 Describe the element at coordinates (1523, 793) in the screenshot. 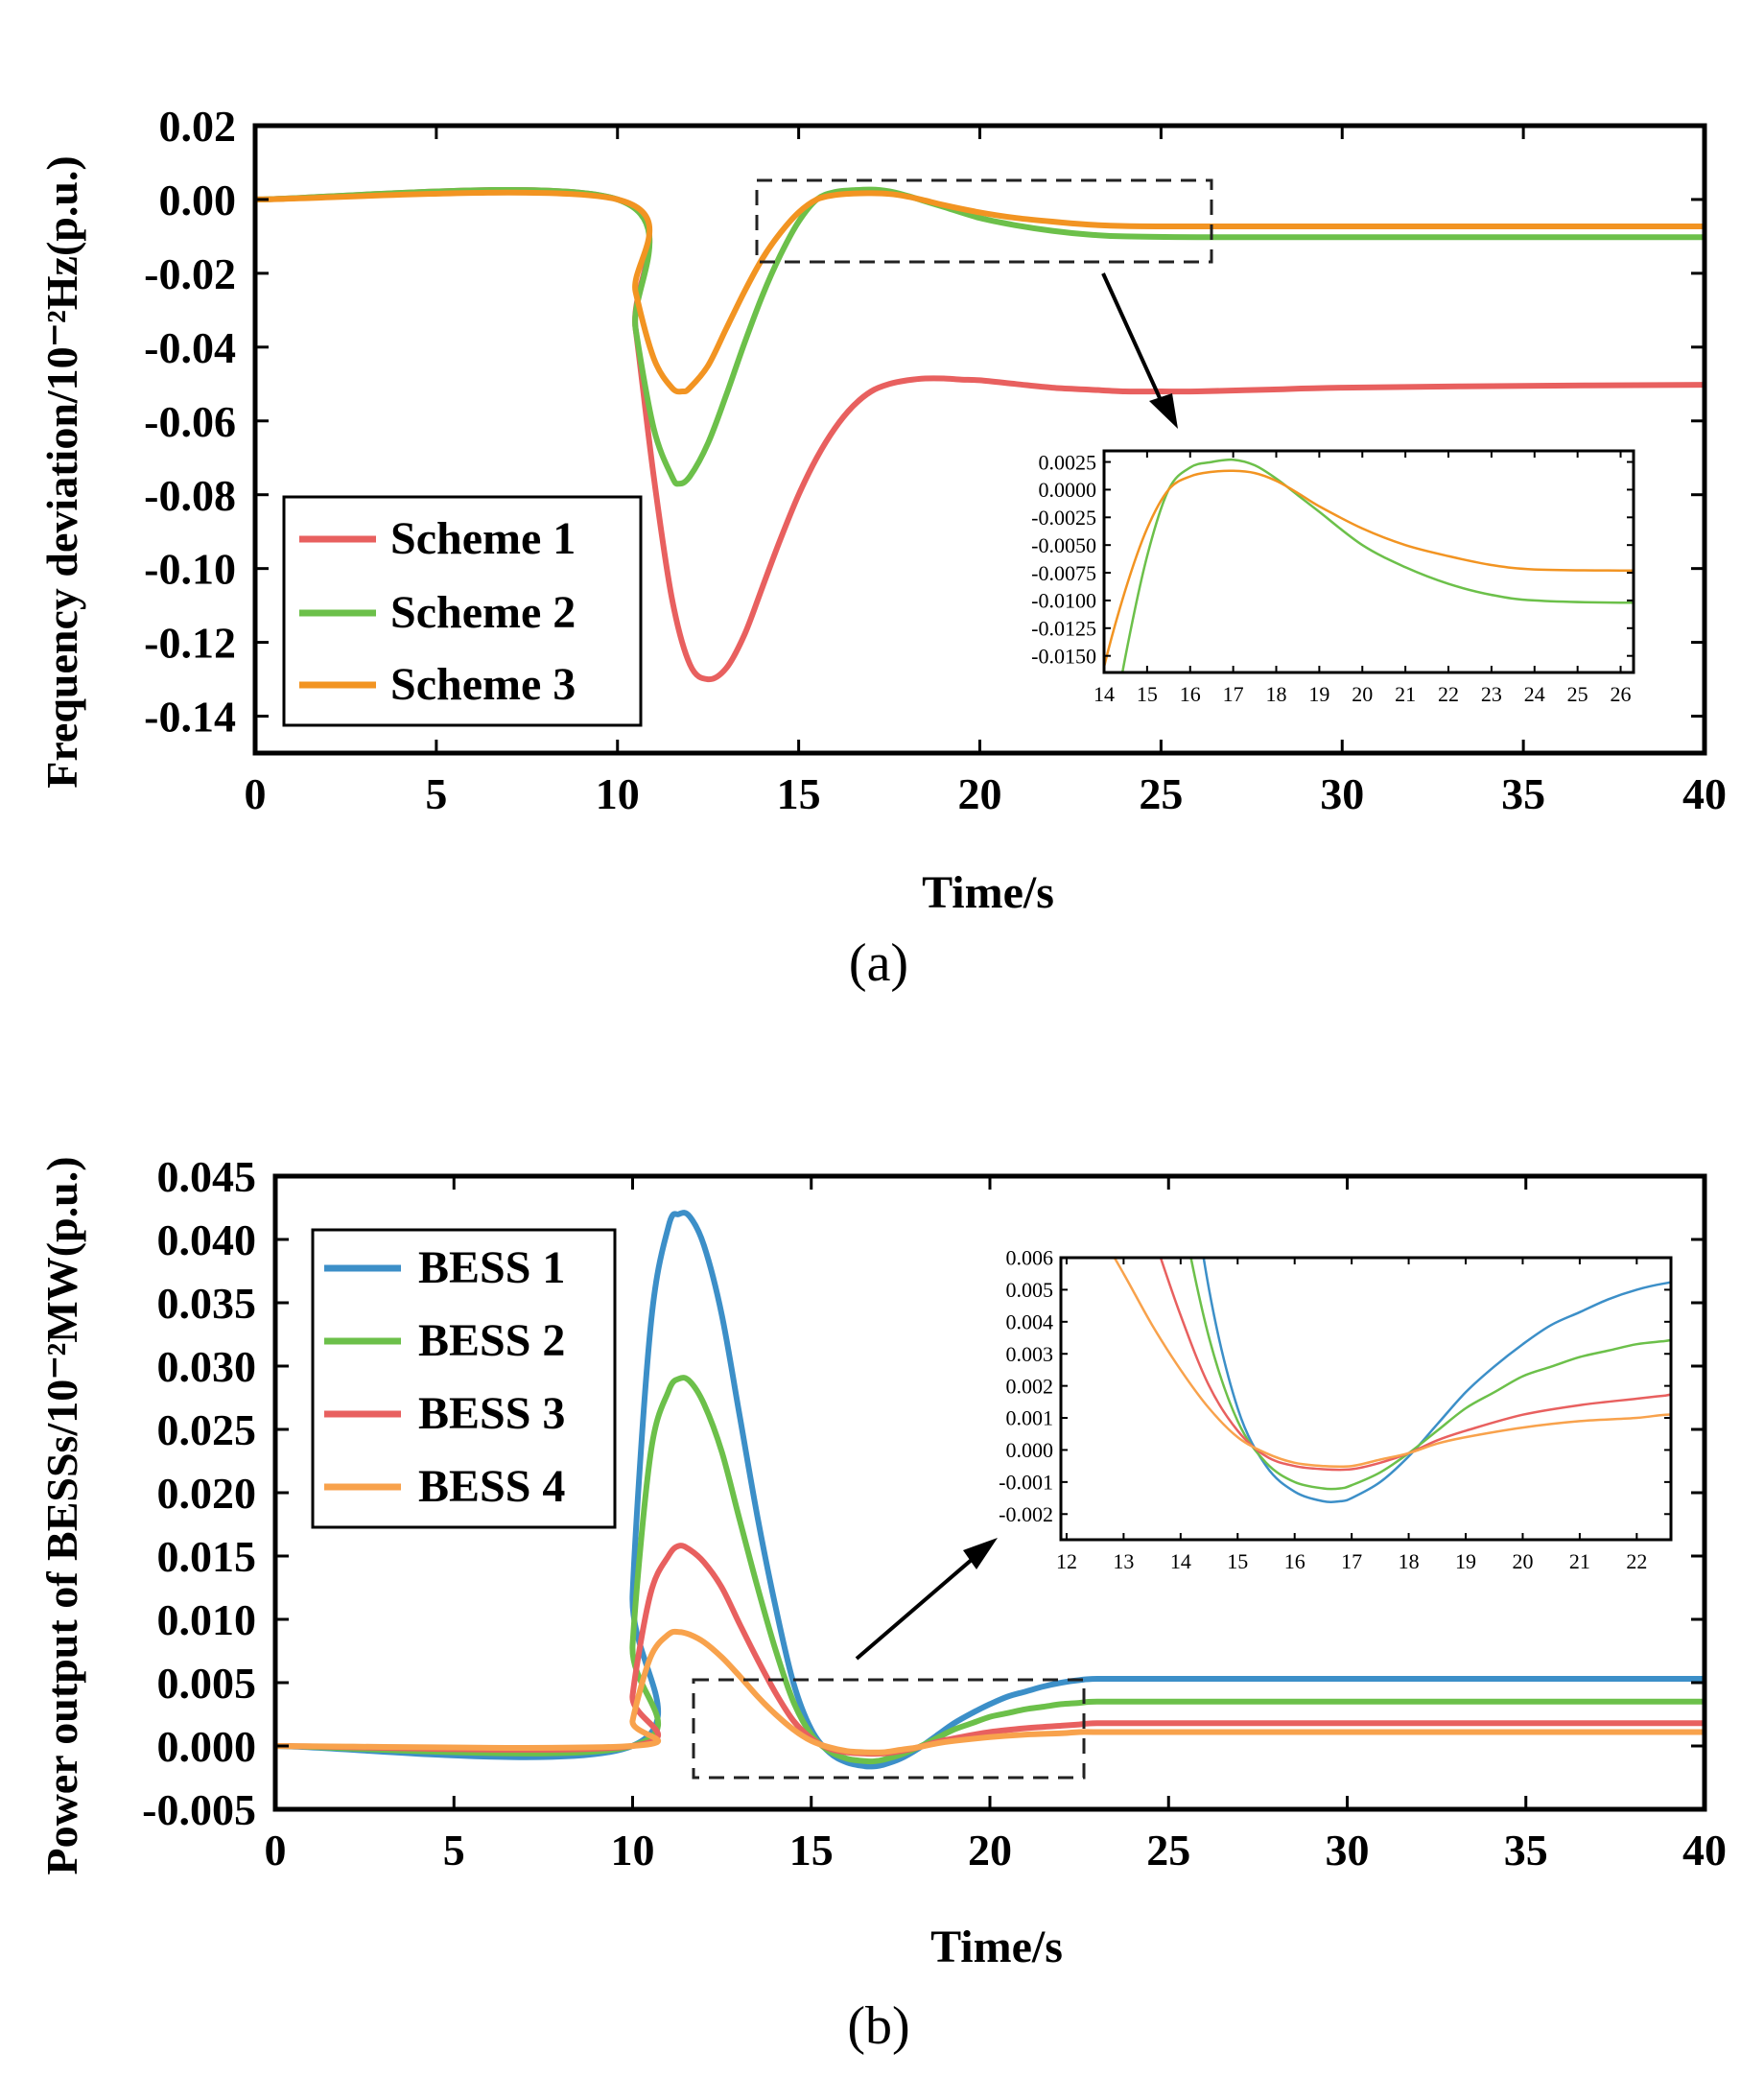

I see `panel-a-x-tick-label: 35` at that location.